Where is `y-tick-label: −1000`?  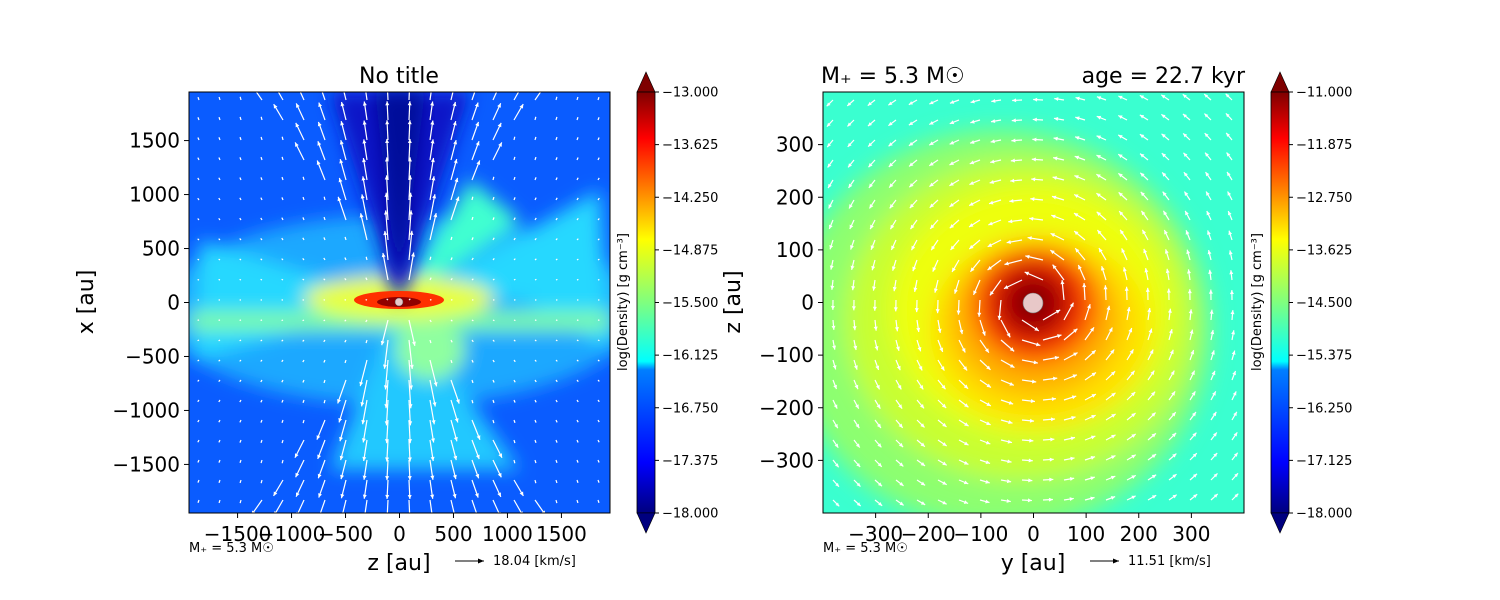 y-tick-label: −1000 is located at coordinates (146, 410).